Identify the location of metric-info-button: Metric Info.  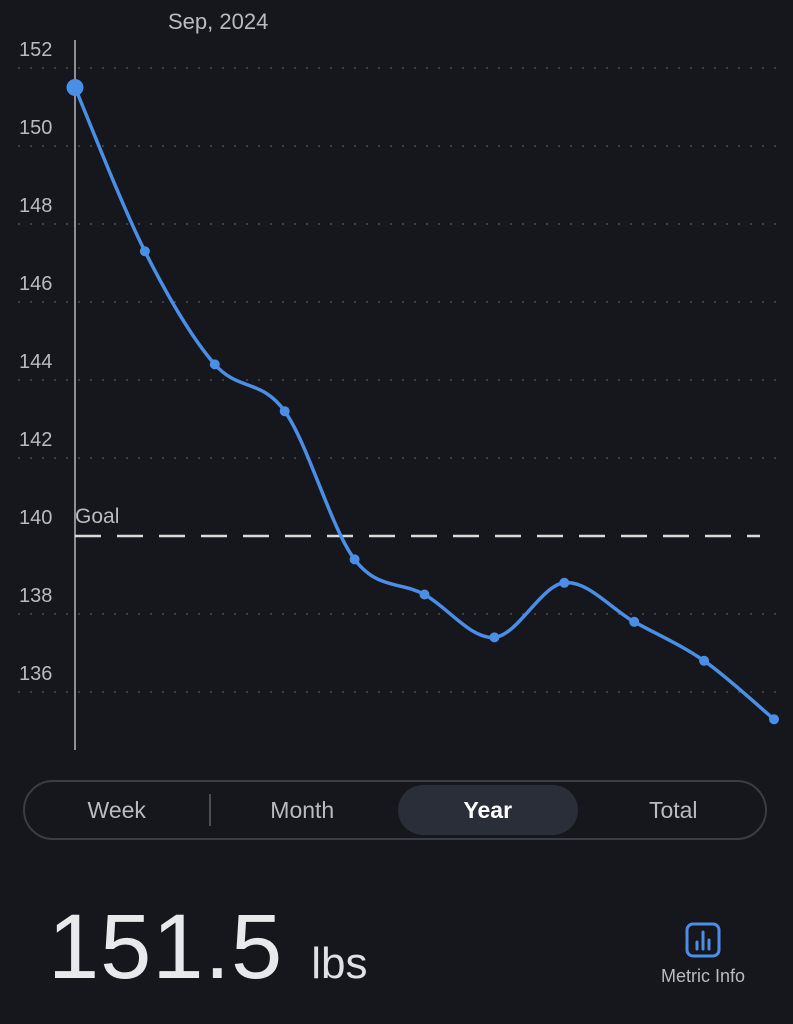
(703, 954).